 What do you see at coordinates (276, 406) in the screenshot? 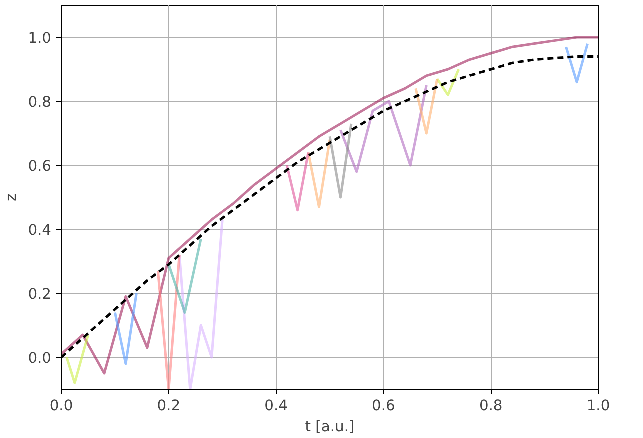
I see `x-tick-label: 0.4` at bounding box center [276, 406].